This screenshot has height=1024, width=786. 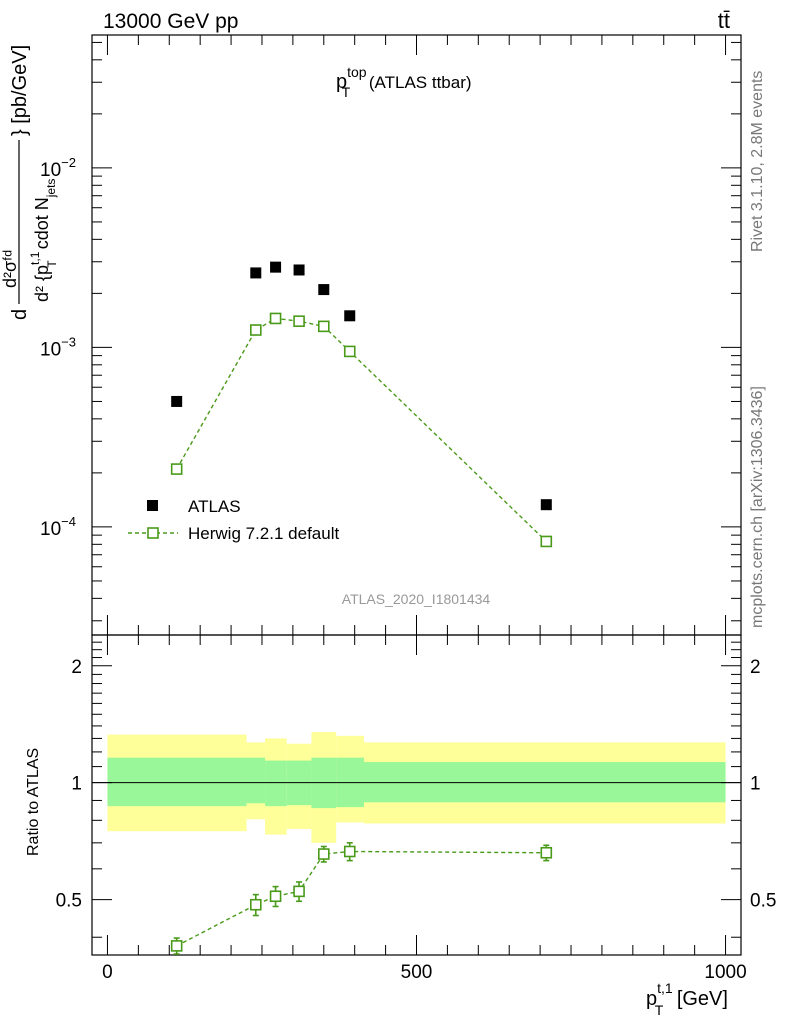 What do you see at coordinates (51, 189) in the screenshot?
I see `y-label-den-sub2: jets` at bounding box center [51, 189].